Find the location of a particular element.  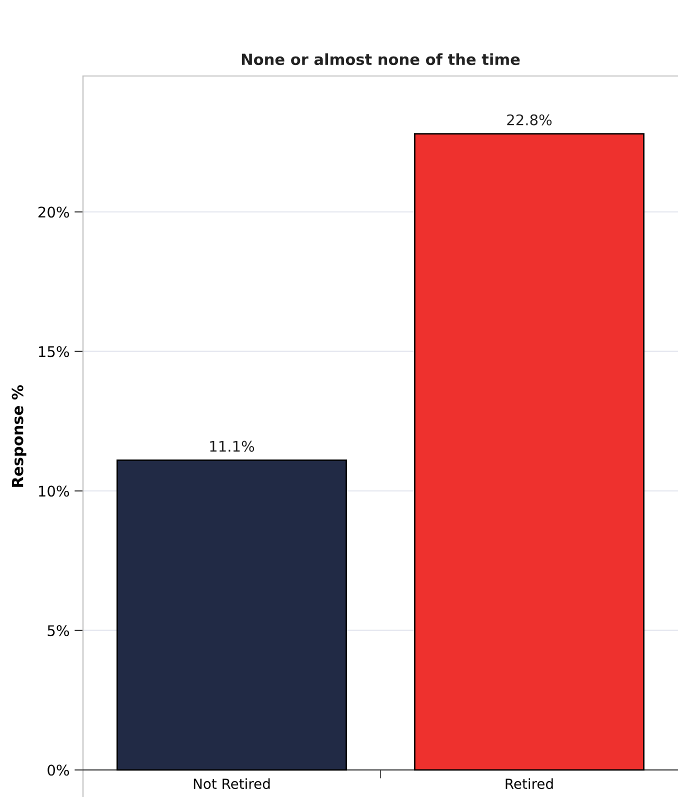

data-label: 11.1% is located at coordinates (232, 446).